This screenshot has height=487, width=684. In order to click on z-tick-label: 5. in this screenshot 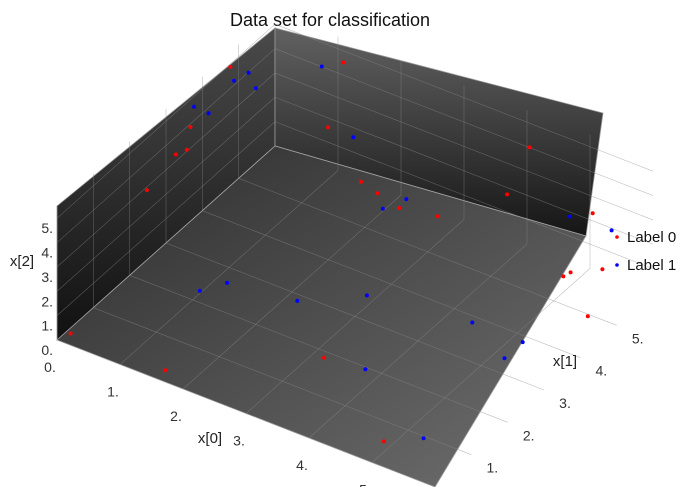, I will do `click(47, 228)`.